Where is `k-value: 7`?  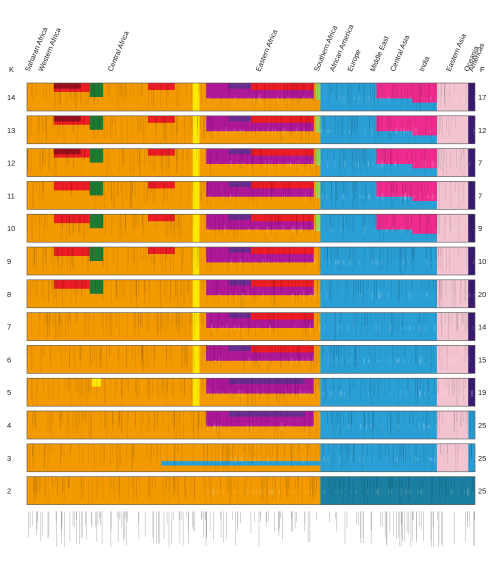 k-value: 7 is located at coordinates (9, 327).